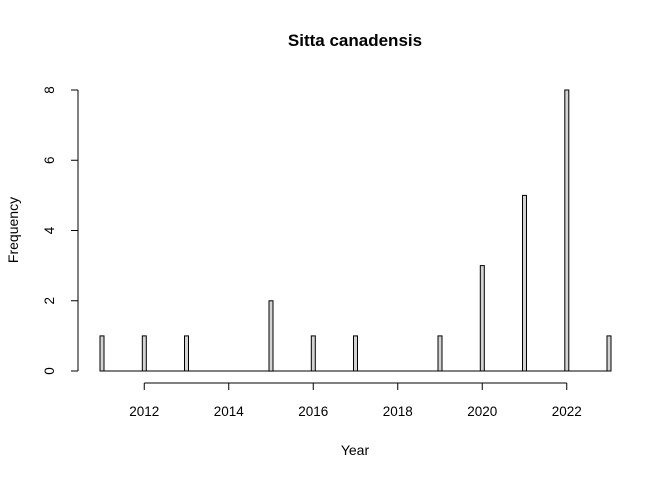  I want to click on x-tick-label-2018: 2018, so click(398, 411).